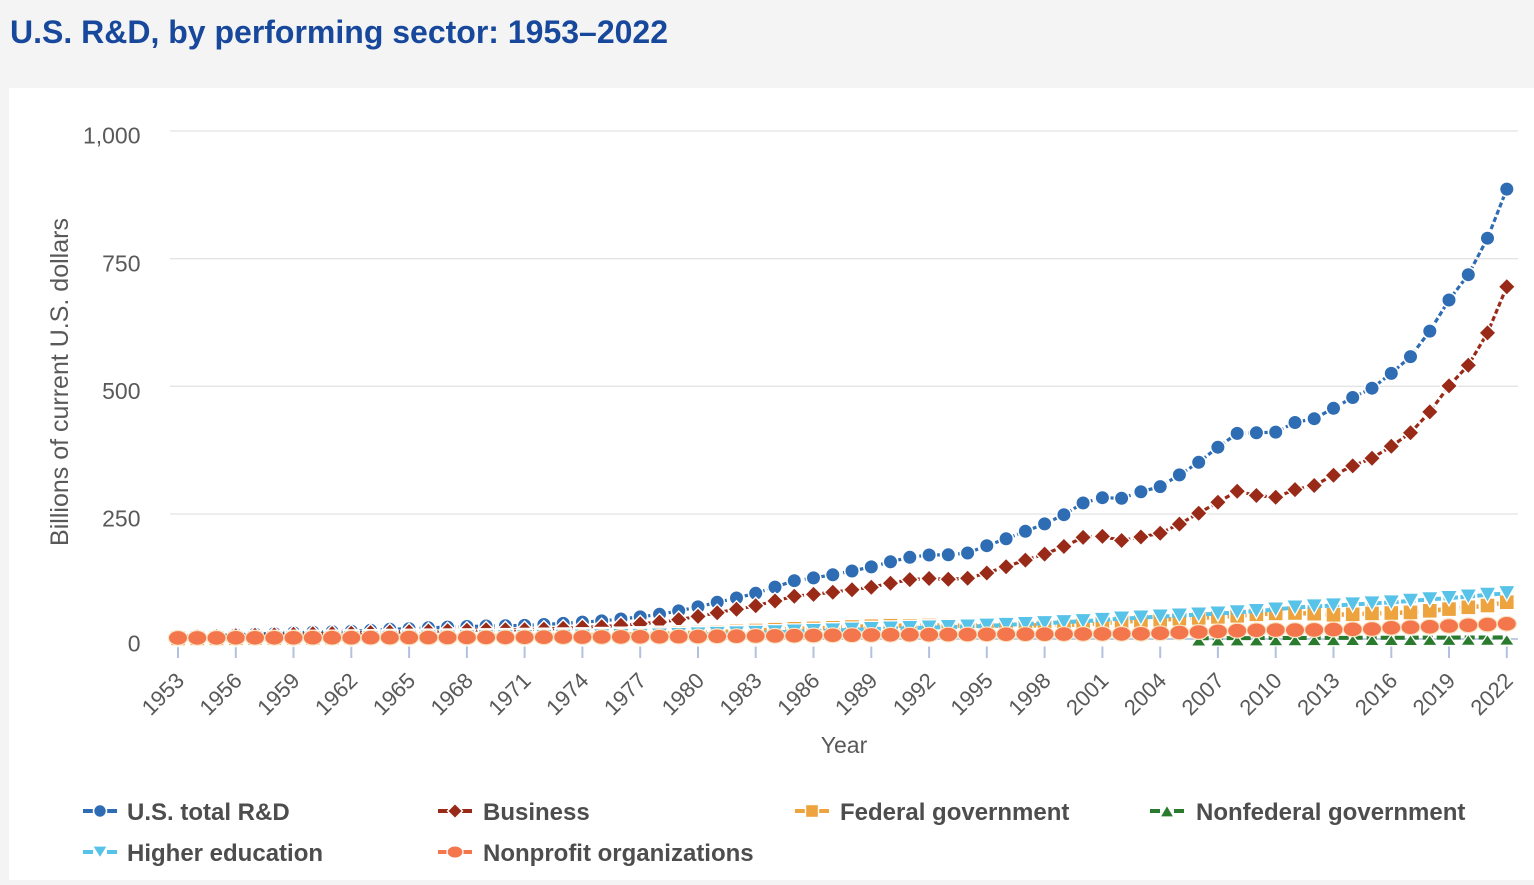  What do you see at coordinates (121, 391) in the screenshot?
I see `svg-text: 500` at bounding box center [121, 391].